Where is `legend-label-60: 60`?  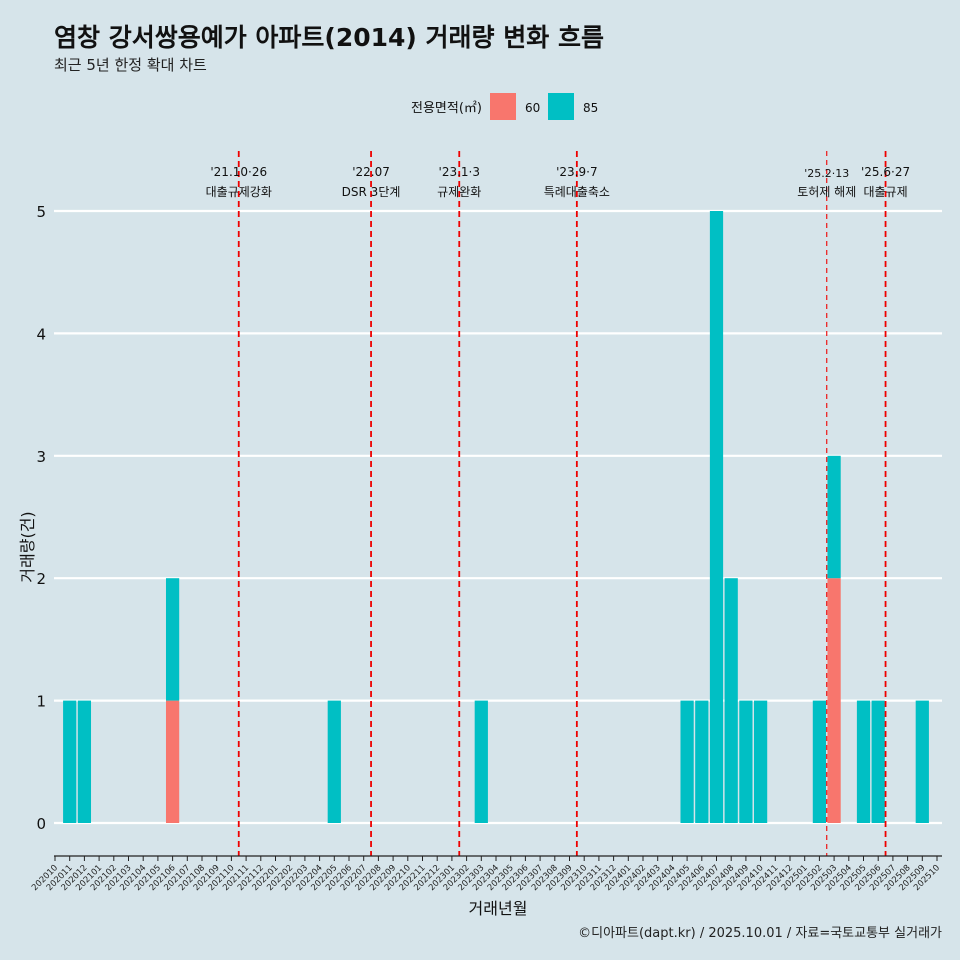
legend-label-60: 60 is located at coordinates (532, 108).